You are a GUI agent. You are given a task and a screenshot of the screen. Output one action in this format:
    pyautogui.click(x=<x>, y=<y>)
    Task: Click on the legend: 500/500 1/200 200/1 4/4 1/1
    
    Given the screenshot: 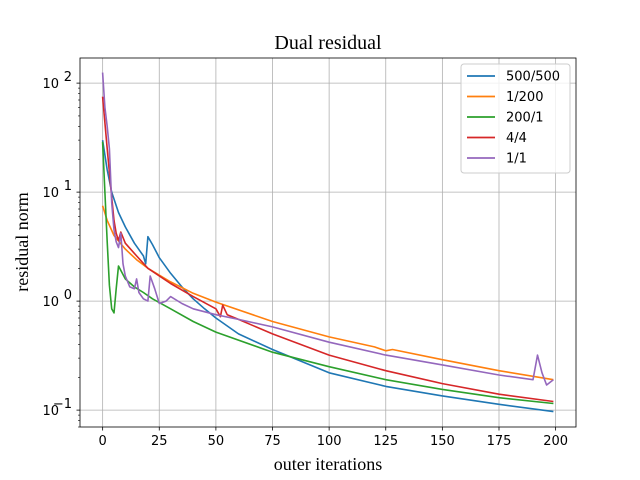 What is the action you would take?
    pyautogui.click(x=515, y=118)
    